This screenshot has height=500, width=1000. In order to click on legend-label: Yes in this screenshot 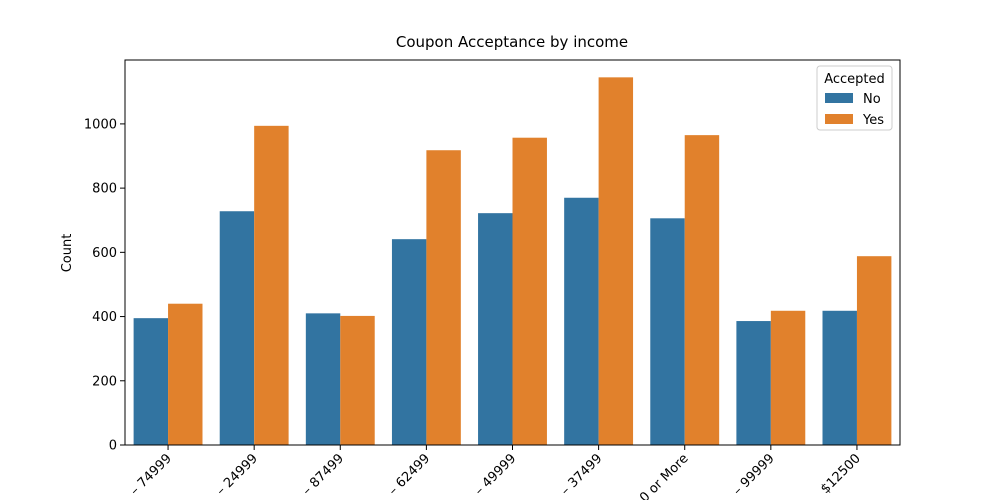, I will do `click(873, 120)`.